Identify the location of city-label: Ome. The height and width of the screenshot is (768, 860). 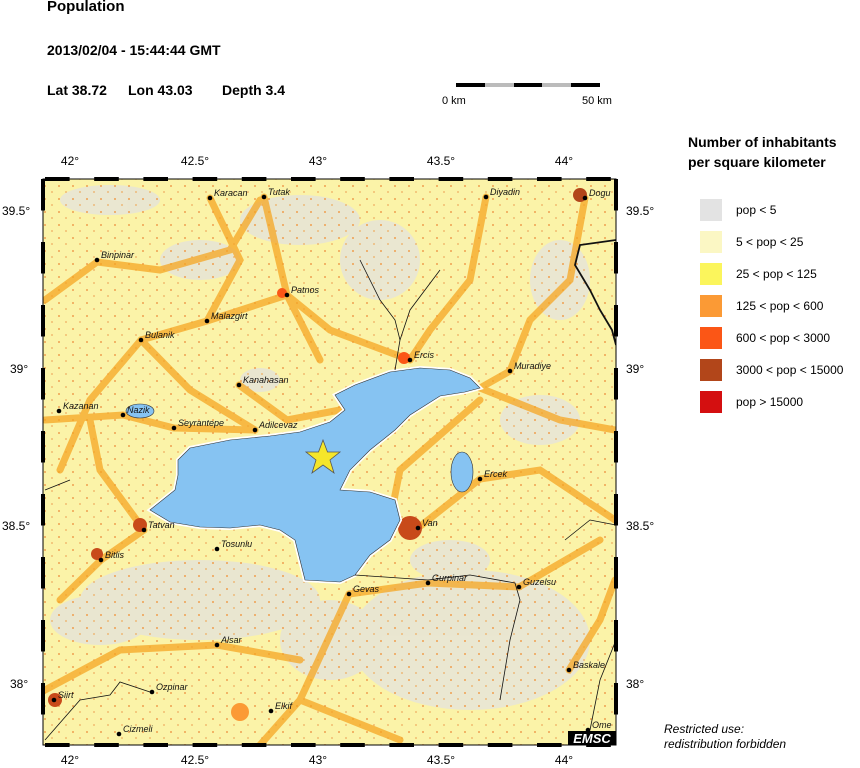
(602, 725).